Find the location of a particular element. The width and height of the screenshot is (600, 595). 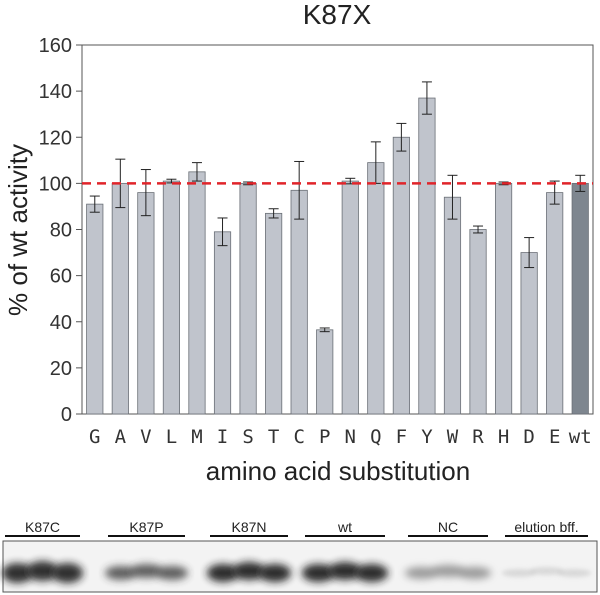

bar-P is located at coordinates (325, 372).